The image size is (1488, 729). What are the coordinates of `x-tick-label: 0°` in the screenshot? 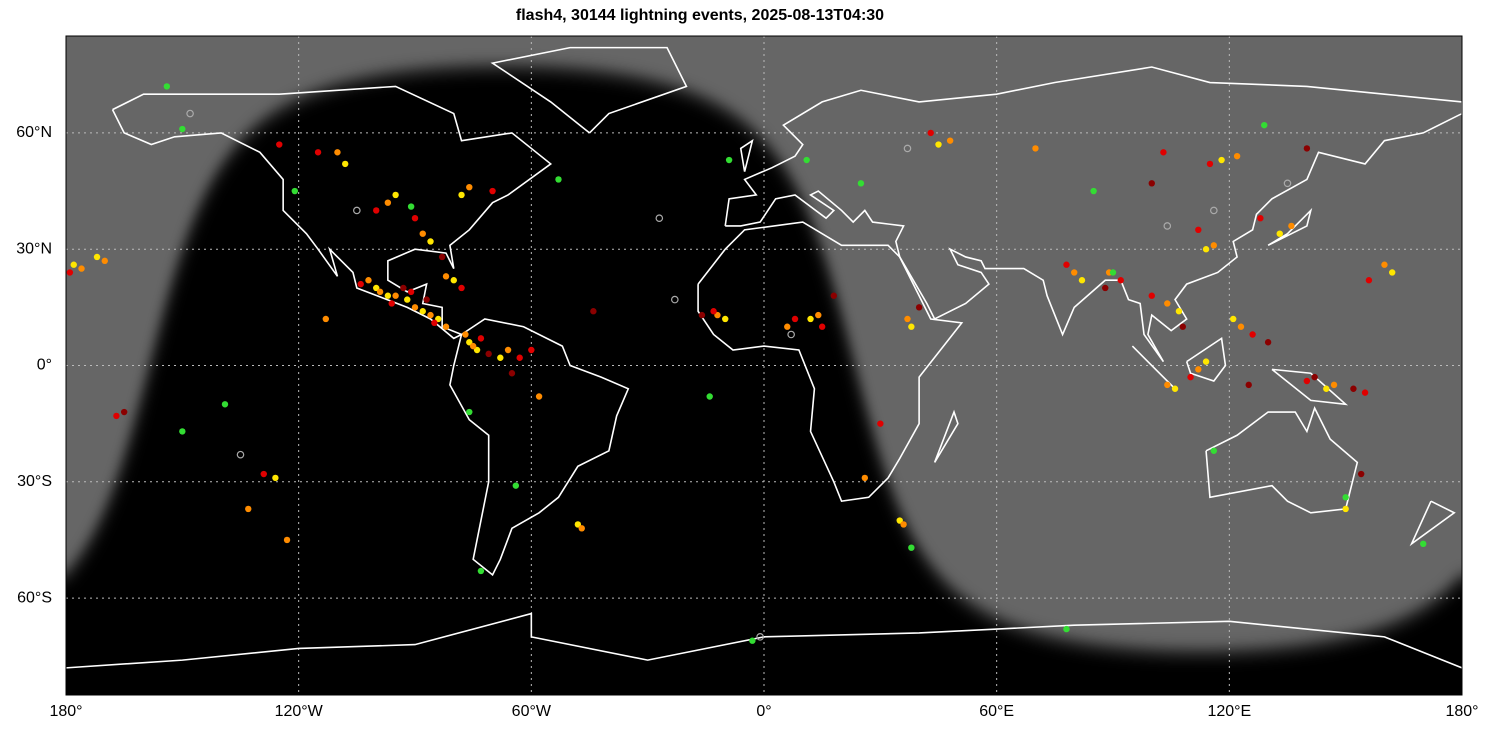 It's located at (763, 711).